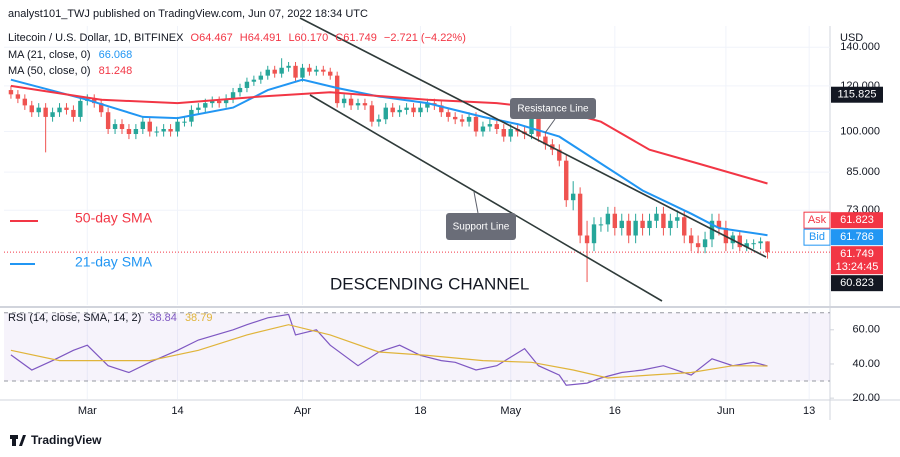 This screenshot has width=900, height=457. What do you see at coordinates (425, 38) in the screenshot?
I see `legend-change: −2.721 (−4.22%)` at bounding box center [425, 38].